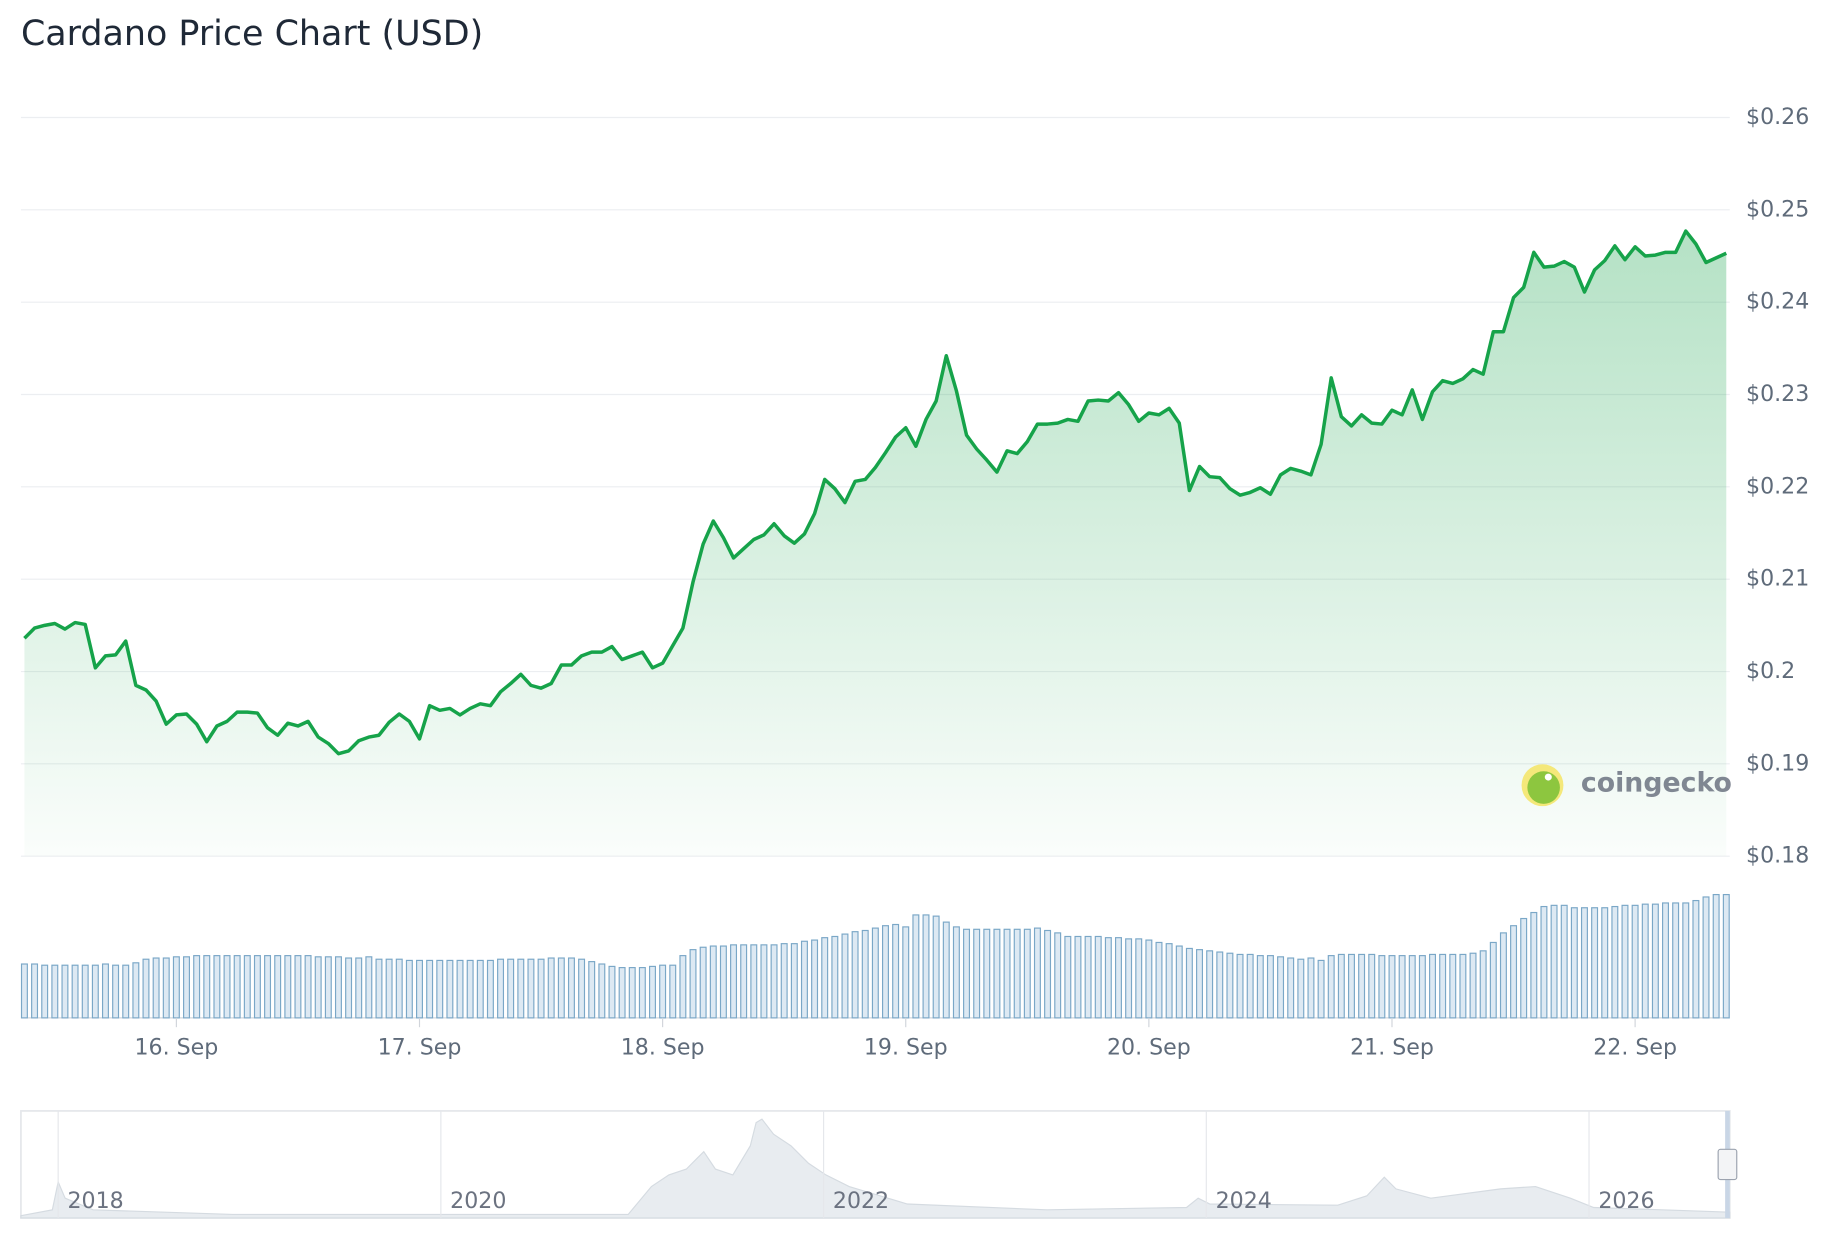 The height and width of the screenshot is (1248, 1824). What do you see at coordinates (1777, 117) in the screenshot?
I see `y-tick-label: $0.26` at bounding box center [1777, 117].